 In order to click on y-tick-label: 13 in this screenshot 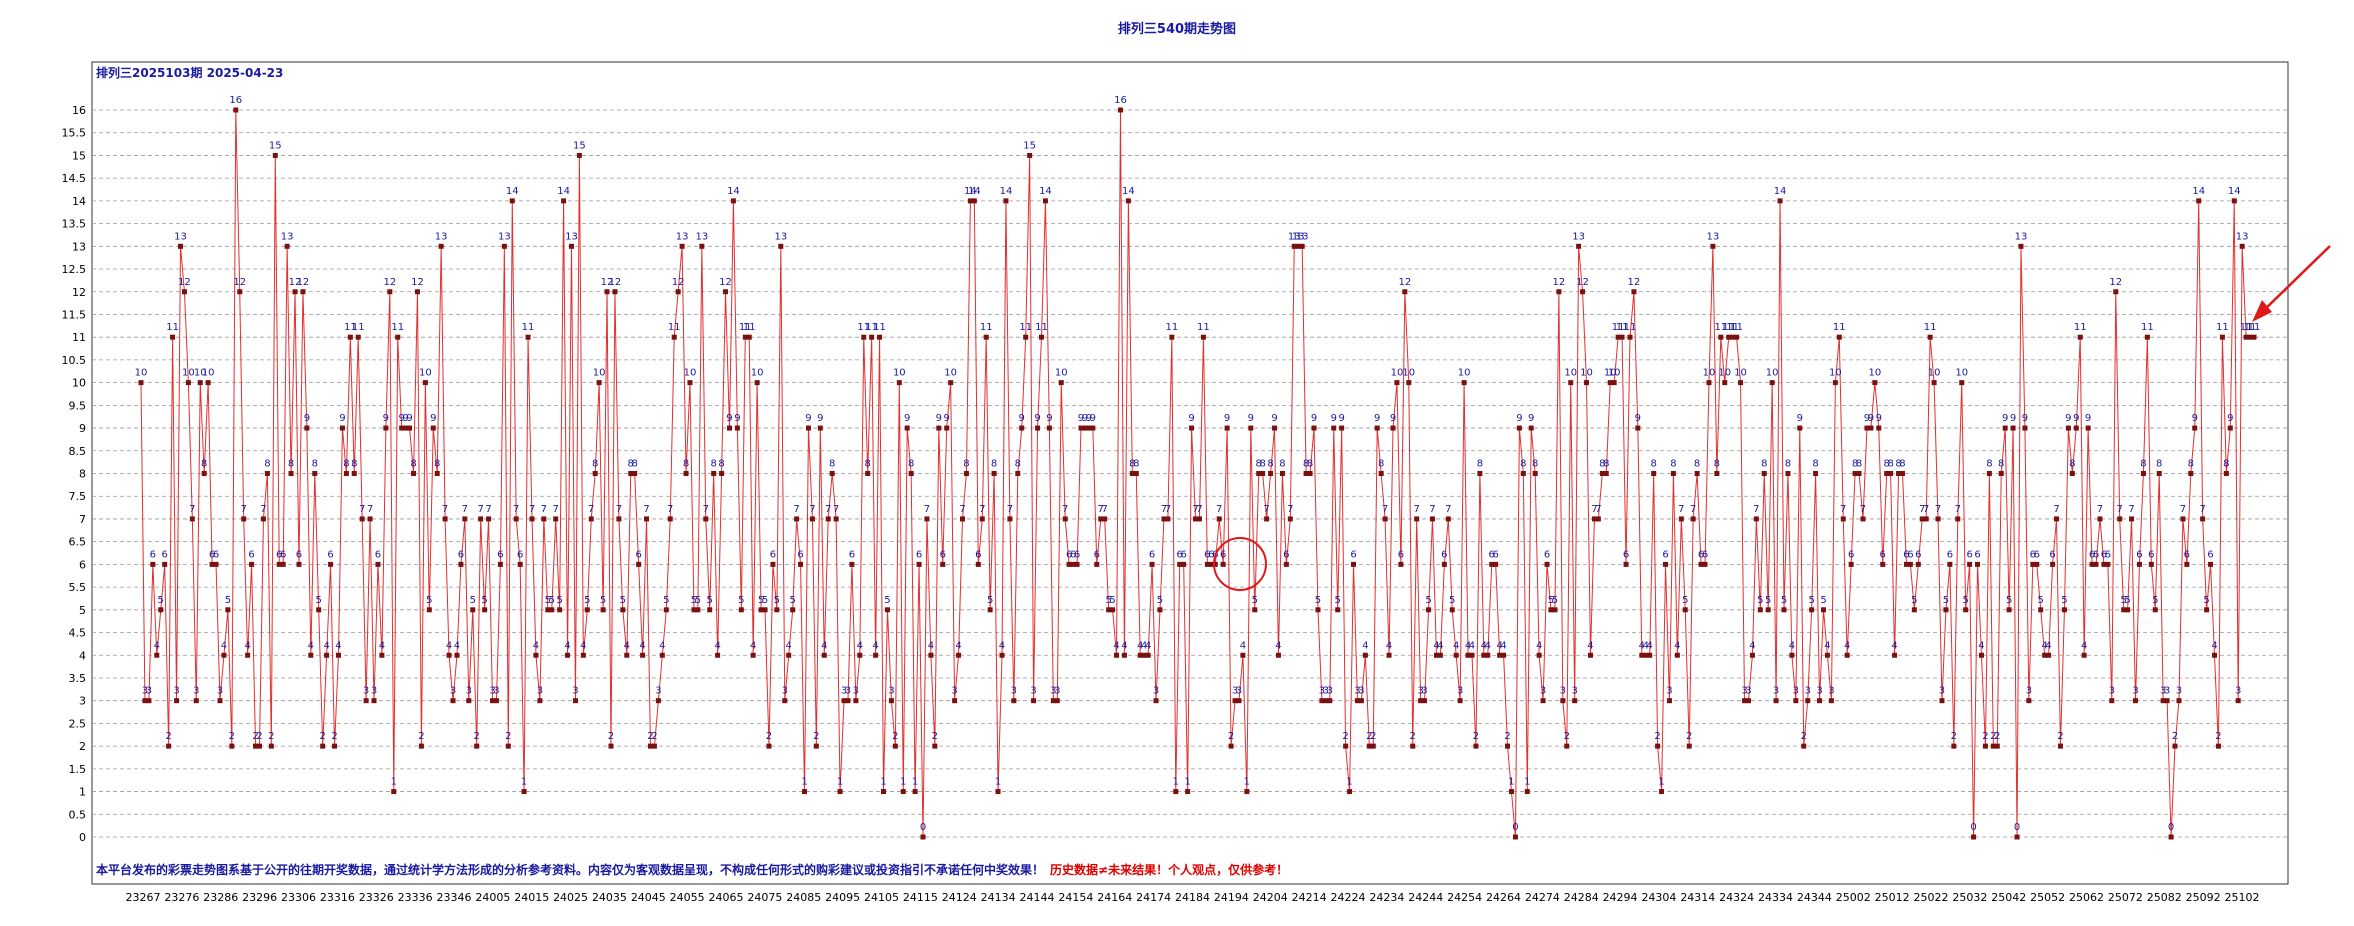, I will do `click(79, 246)`.